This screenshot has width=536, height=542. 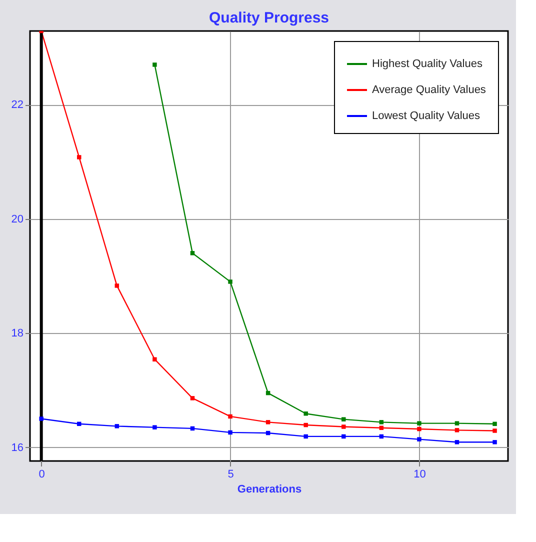 I want to click on legend-label: Highest Quality Values, so click(x=427, y=64).